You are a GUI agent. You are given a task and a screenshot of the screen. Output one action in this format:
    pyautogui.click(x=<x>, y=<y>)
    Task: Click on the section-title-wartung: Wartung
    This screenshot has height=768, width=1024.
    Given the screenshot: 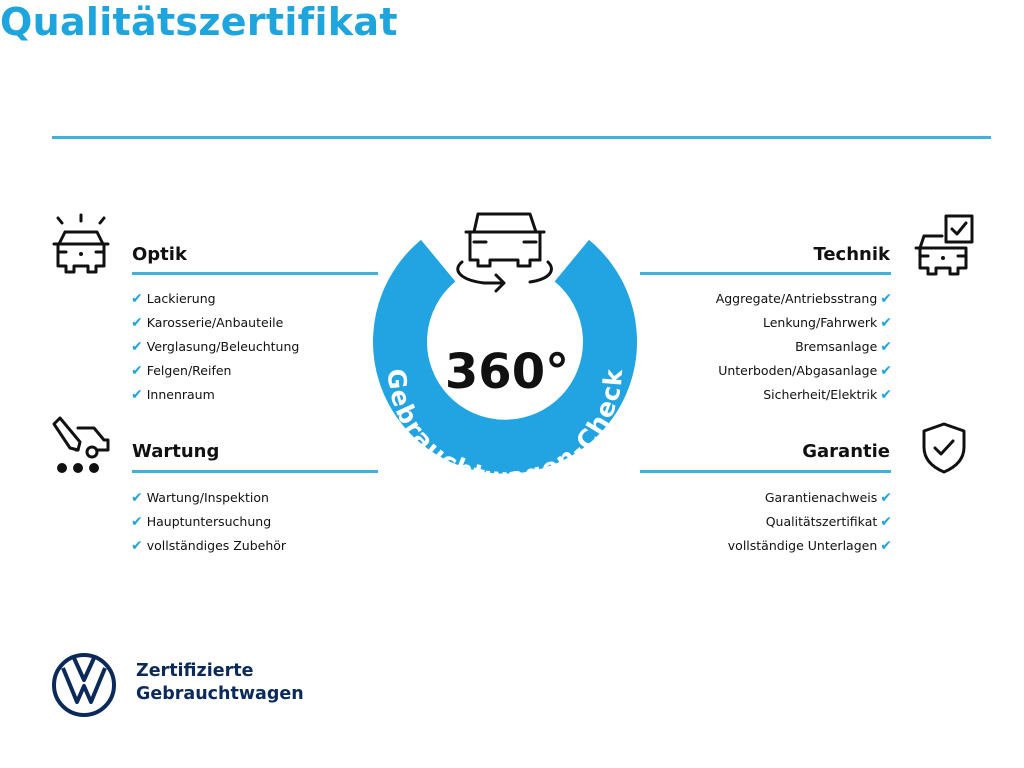 What is the action you would take?
    pyautogui.click(x=176, y=451)
    